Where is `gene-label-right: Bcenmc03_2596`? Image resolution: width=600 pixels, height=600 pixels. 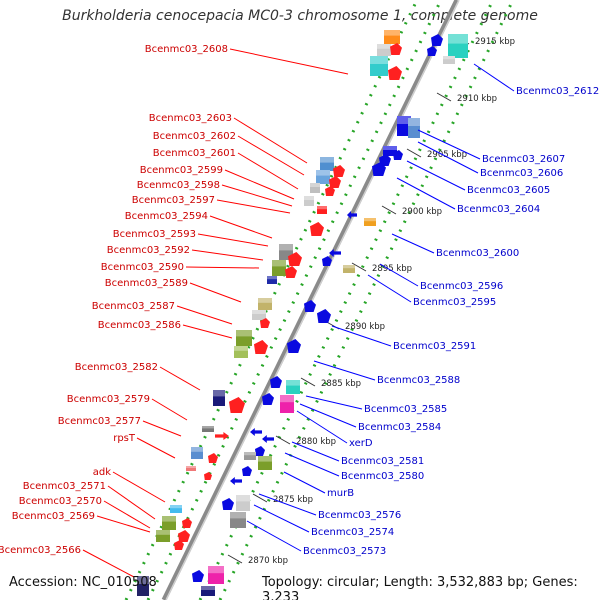
gene-label-right: Bcenmc03_2596 is located at coordinates (461, 286).